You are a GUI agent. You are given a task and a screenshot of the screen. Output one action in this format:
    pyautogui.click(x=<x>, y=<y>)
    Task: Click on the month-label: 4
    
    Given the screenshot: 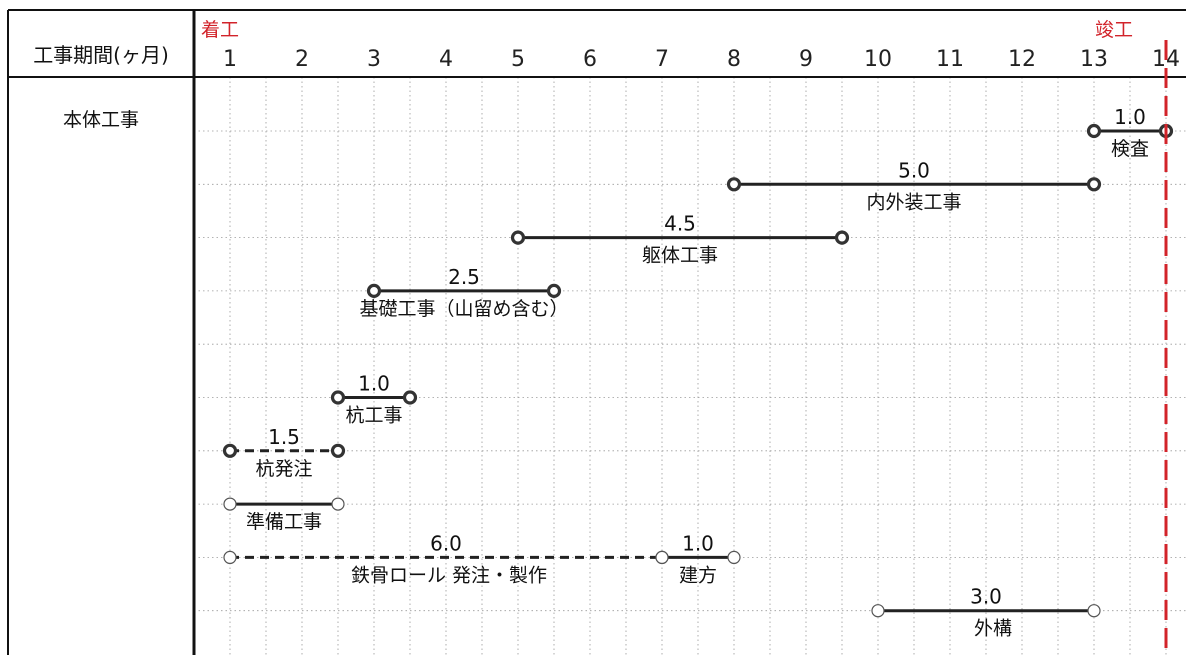 What is the action you would take?
    pyautogui.click(x=446, y=59)
    